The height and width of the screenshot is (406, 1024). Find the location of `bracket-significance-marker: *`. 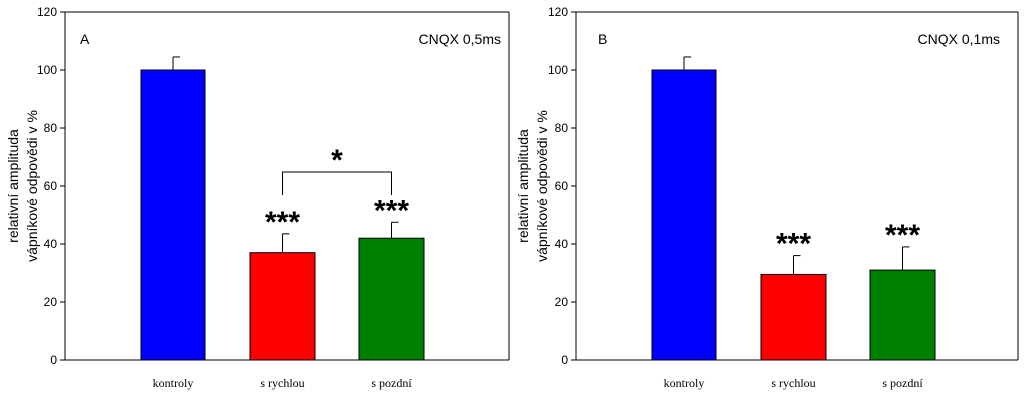

bracket-significance-marker: * is located at coordinates (337, 160).